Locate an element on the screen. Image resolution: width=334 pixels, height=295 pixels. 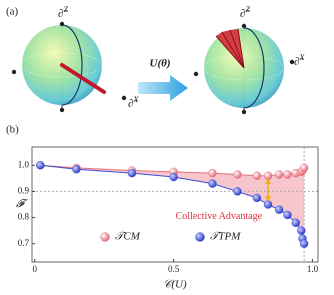
annotation: Collective Advantage is located at coordinates (219, 216).